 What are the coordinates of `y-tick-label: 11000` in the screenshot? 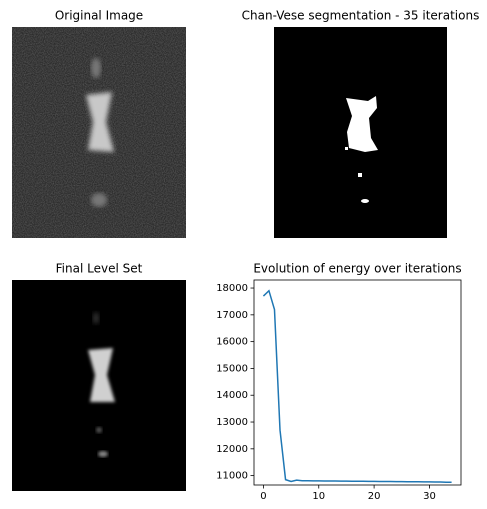 It's located at (232, 476).